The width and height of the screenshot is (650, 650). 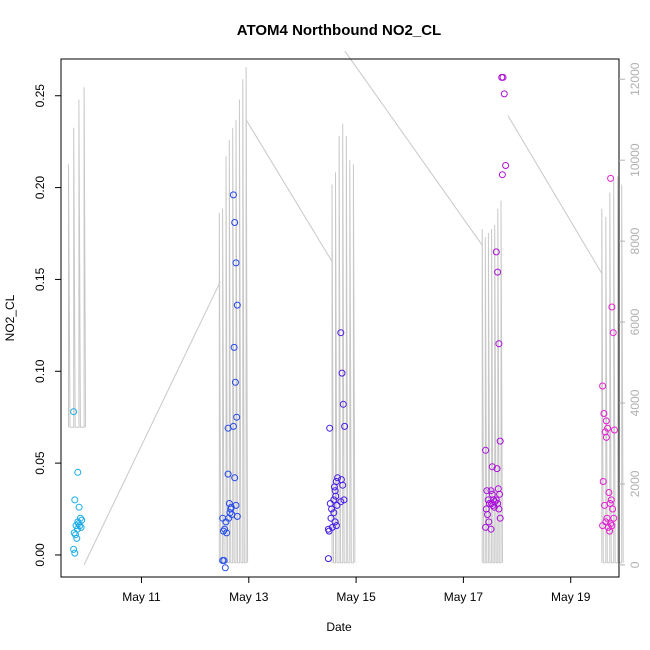 What do you see at coordinates (635, 79) in the screenshot?
I see `y2-tick-label: 12000` at bounding box center [635, 79].